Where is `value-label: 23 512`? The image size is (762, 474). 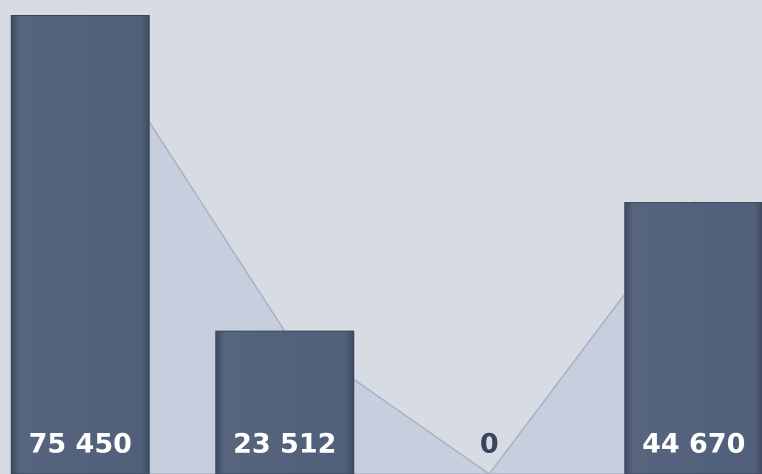
value-label: 23 512 is located at coordinates (284, 444).